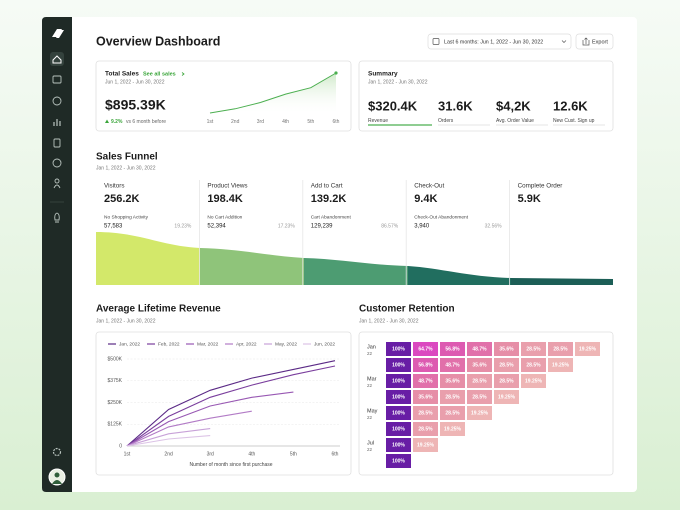 Image resolution: width=680 pixels, height=510 pixels. What do you see at coordinates (446, 121) in the screenshot?
I see `metric-label: Orders` at bounding box center [446, 121].